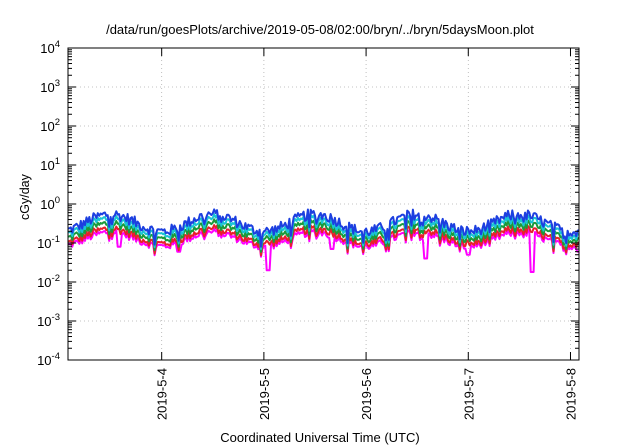 The image size is (640, 448). I want to click on y-tick-label: 10⁰, so click(50, 203).